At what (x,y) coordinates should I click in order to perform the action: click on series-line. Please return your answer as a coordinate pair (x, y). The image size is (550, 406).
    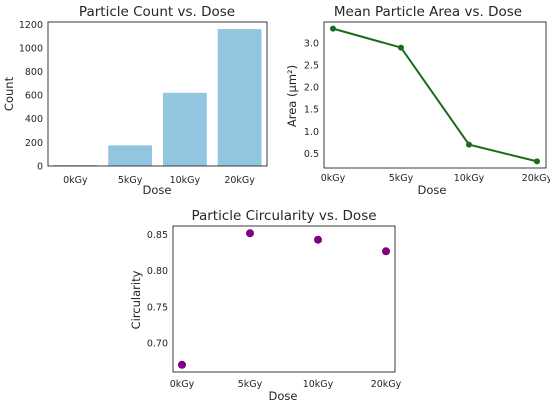
    Looking at the image, I should click on (435, 95).